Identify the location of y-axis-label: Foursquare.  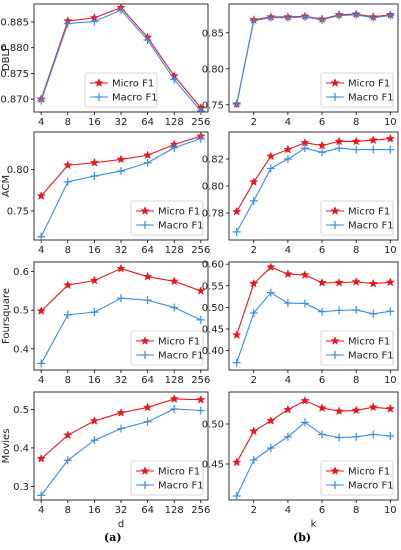
(6, 316).